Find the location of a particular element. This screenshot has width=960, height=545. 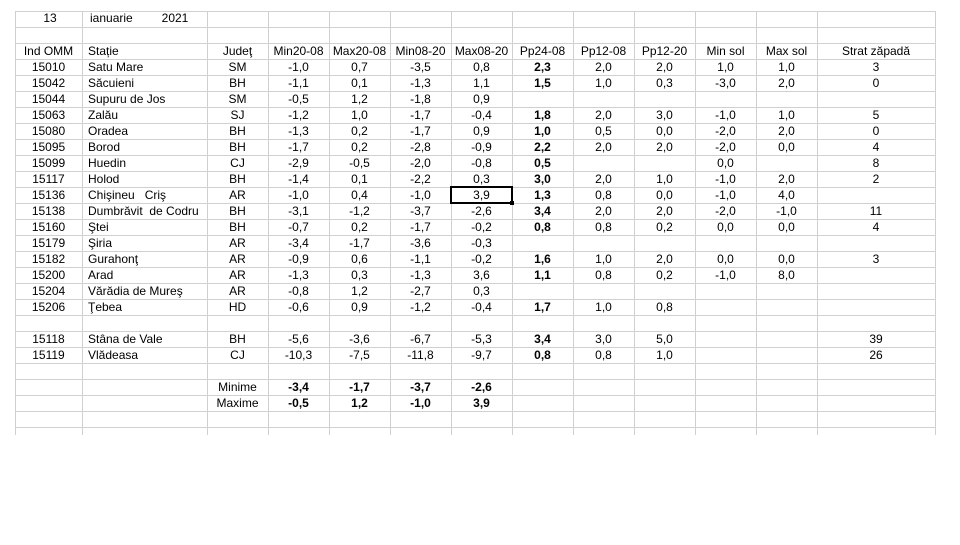

cell: -2,7 is located at coordinates (420, 291).